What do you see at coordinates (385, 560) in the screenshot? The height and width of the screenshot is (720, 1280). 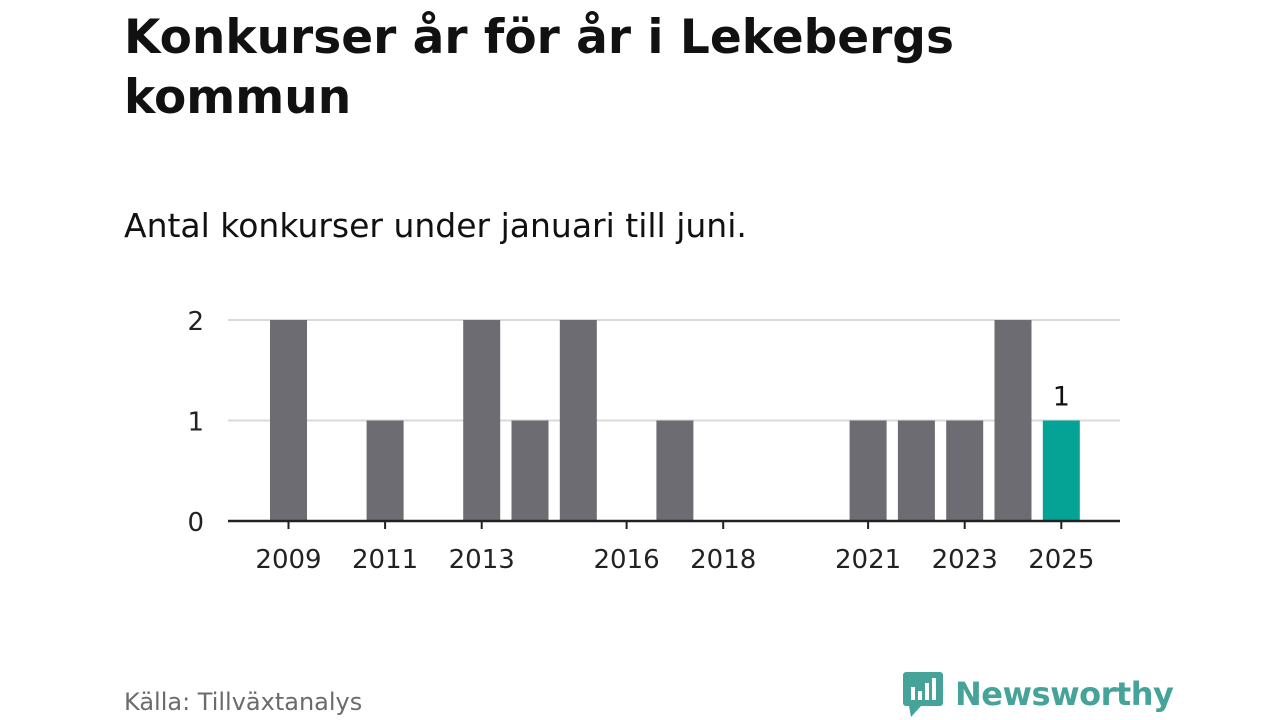 I see `x-tick-label-2011: 2011` at bounding box center [385, 560].